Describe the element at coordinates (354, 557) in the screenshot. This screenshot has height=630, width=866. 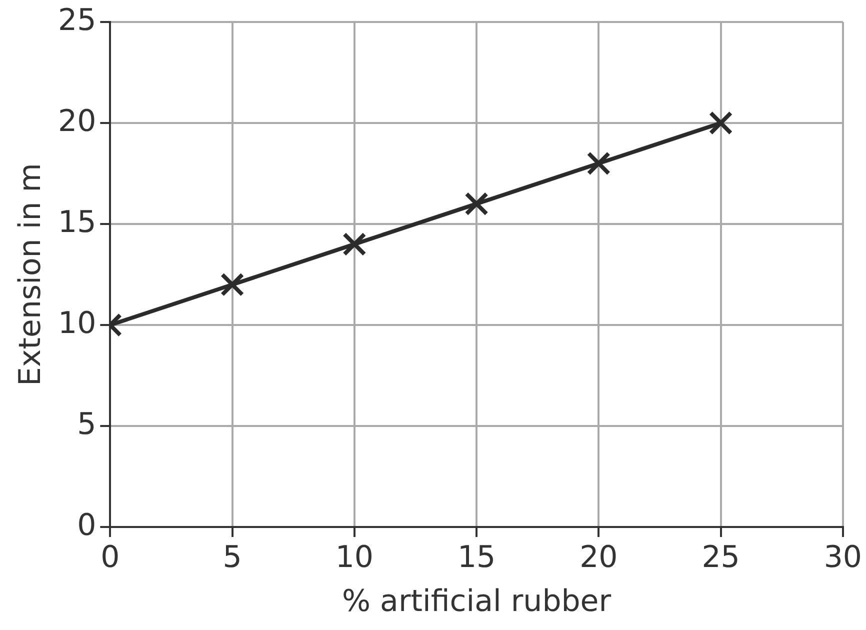
I see `x-tick-label: 10` at that location.